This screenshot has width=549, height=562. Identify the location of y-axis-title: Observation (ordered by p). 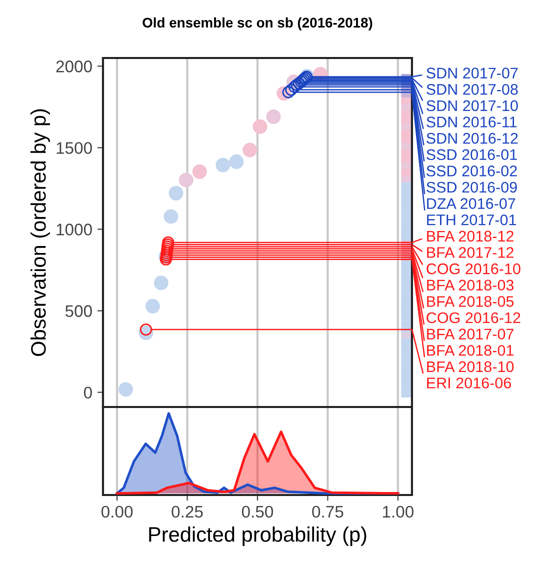
(40, 232).